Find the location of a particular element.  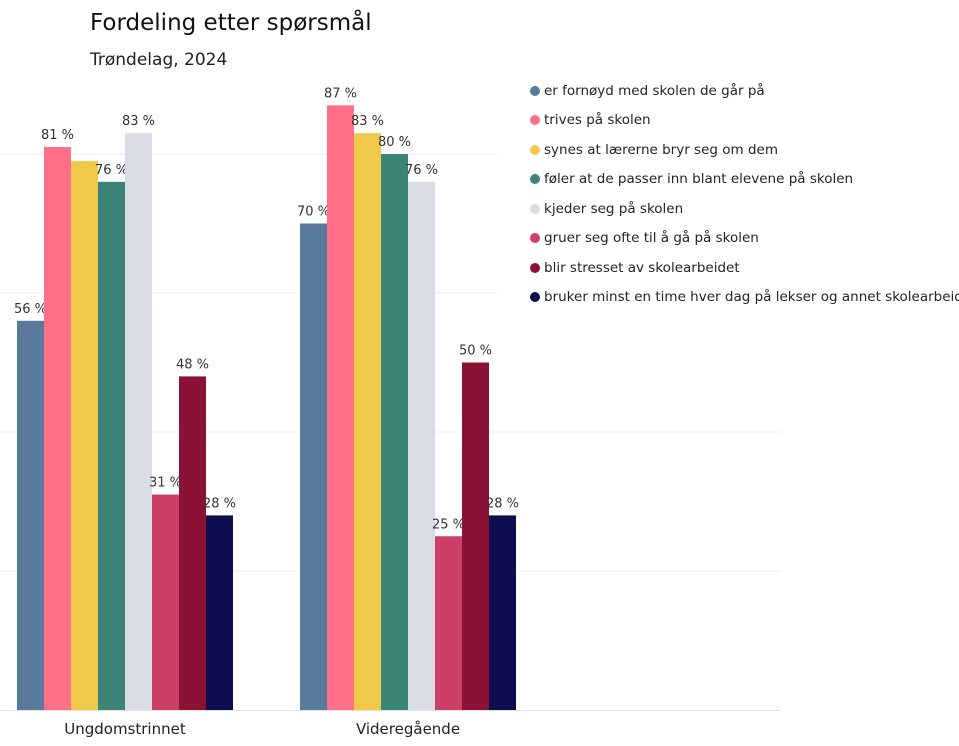

x-tick-label: Videregående is located at coordinates (408, 729).